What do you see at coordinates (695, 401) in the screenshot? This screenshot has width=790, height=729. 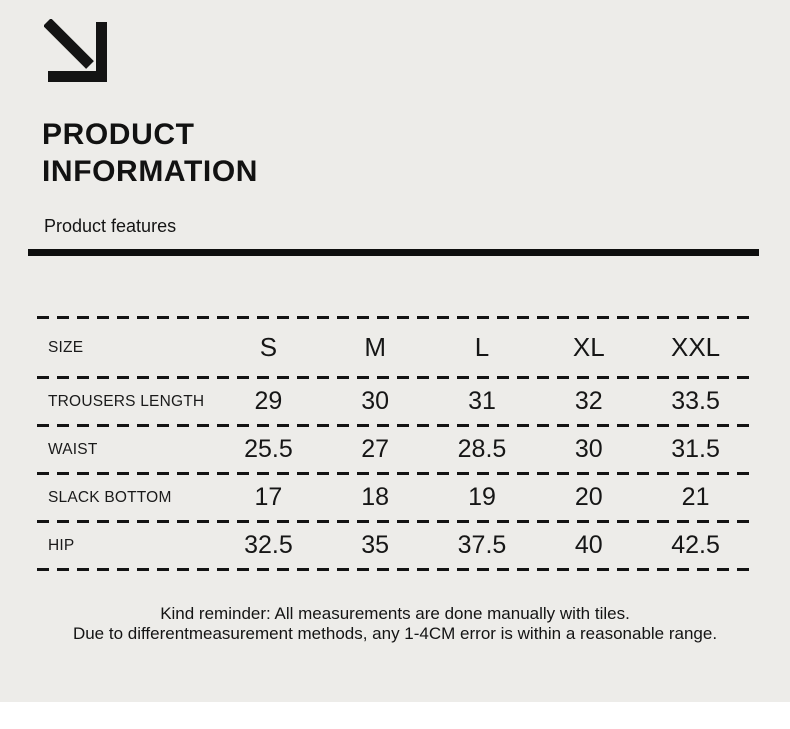 I see `value-cell: 33.5` at bounding box center [695, 401].